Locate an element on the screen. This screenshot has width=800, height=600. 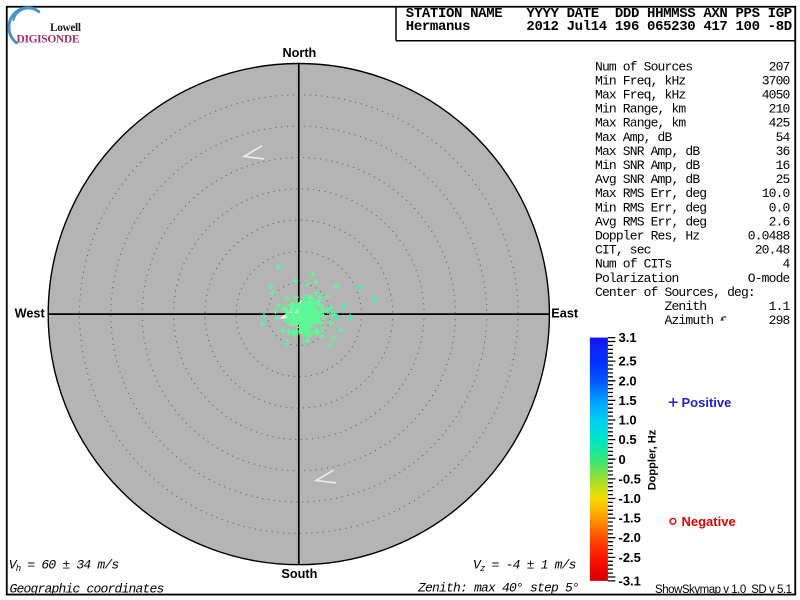
svg-text: Zenith: max 40° step 5° is located at coordinates (498, 588).